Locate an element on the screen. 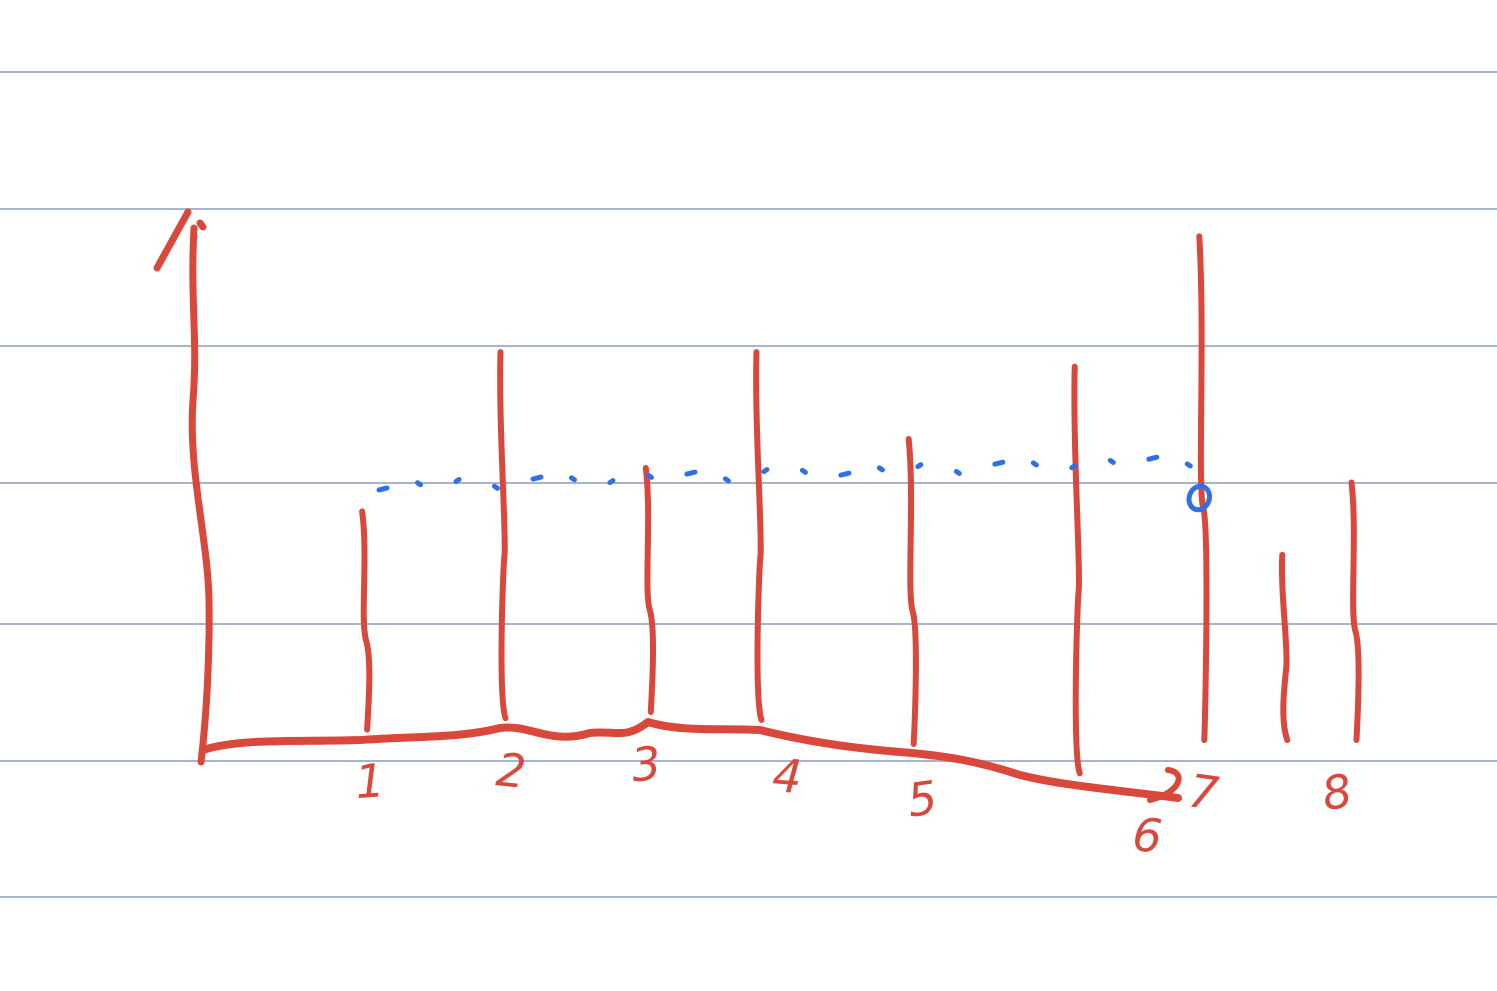 The image size is (1497, 991). x-axis-arrow is located at coordinates (1164, 785).